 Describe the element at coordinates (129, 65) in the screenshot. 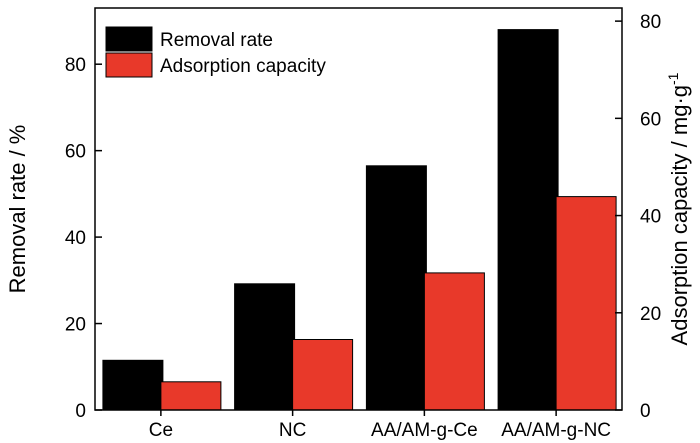

I see `legend-swatch-adsorption-capacity` at that location.